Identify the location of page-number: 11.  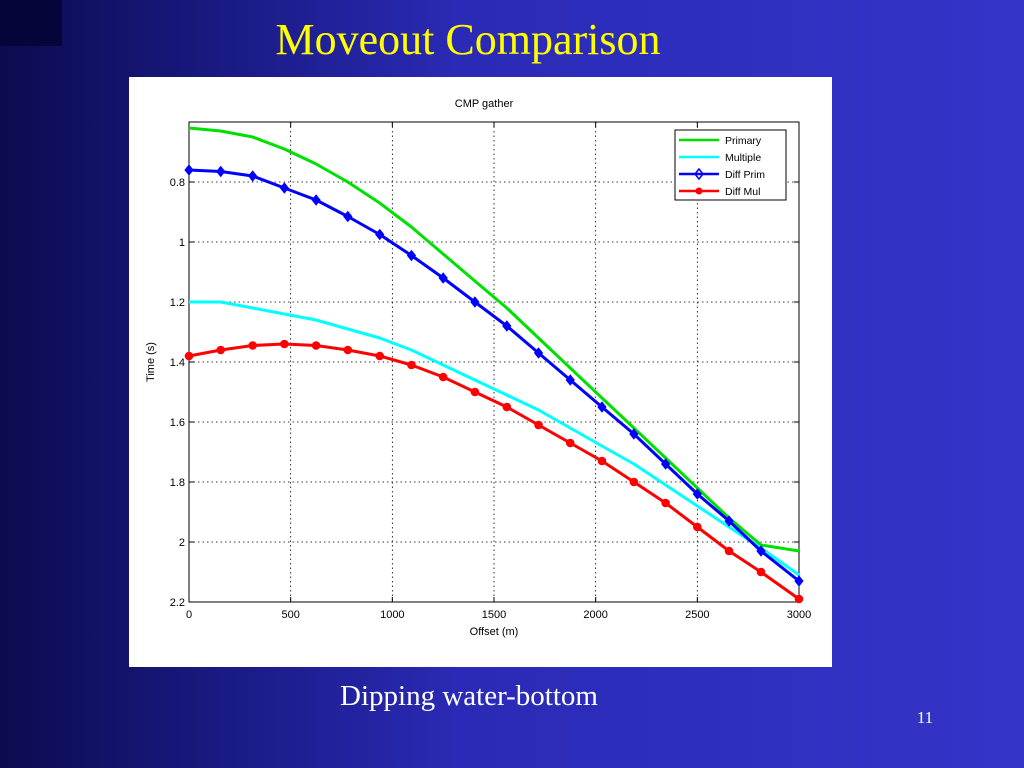
(925, 717).